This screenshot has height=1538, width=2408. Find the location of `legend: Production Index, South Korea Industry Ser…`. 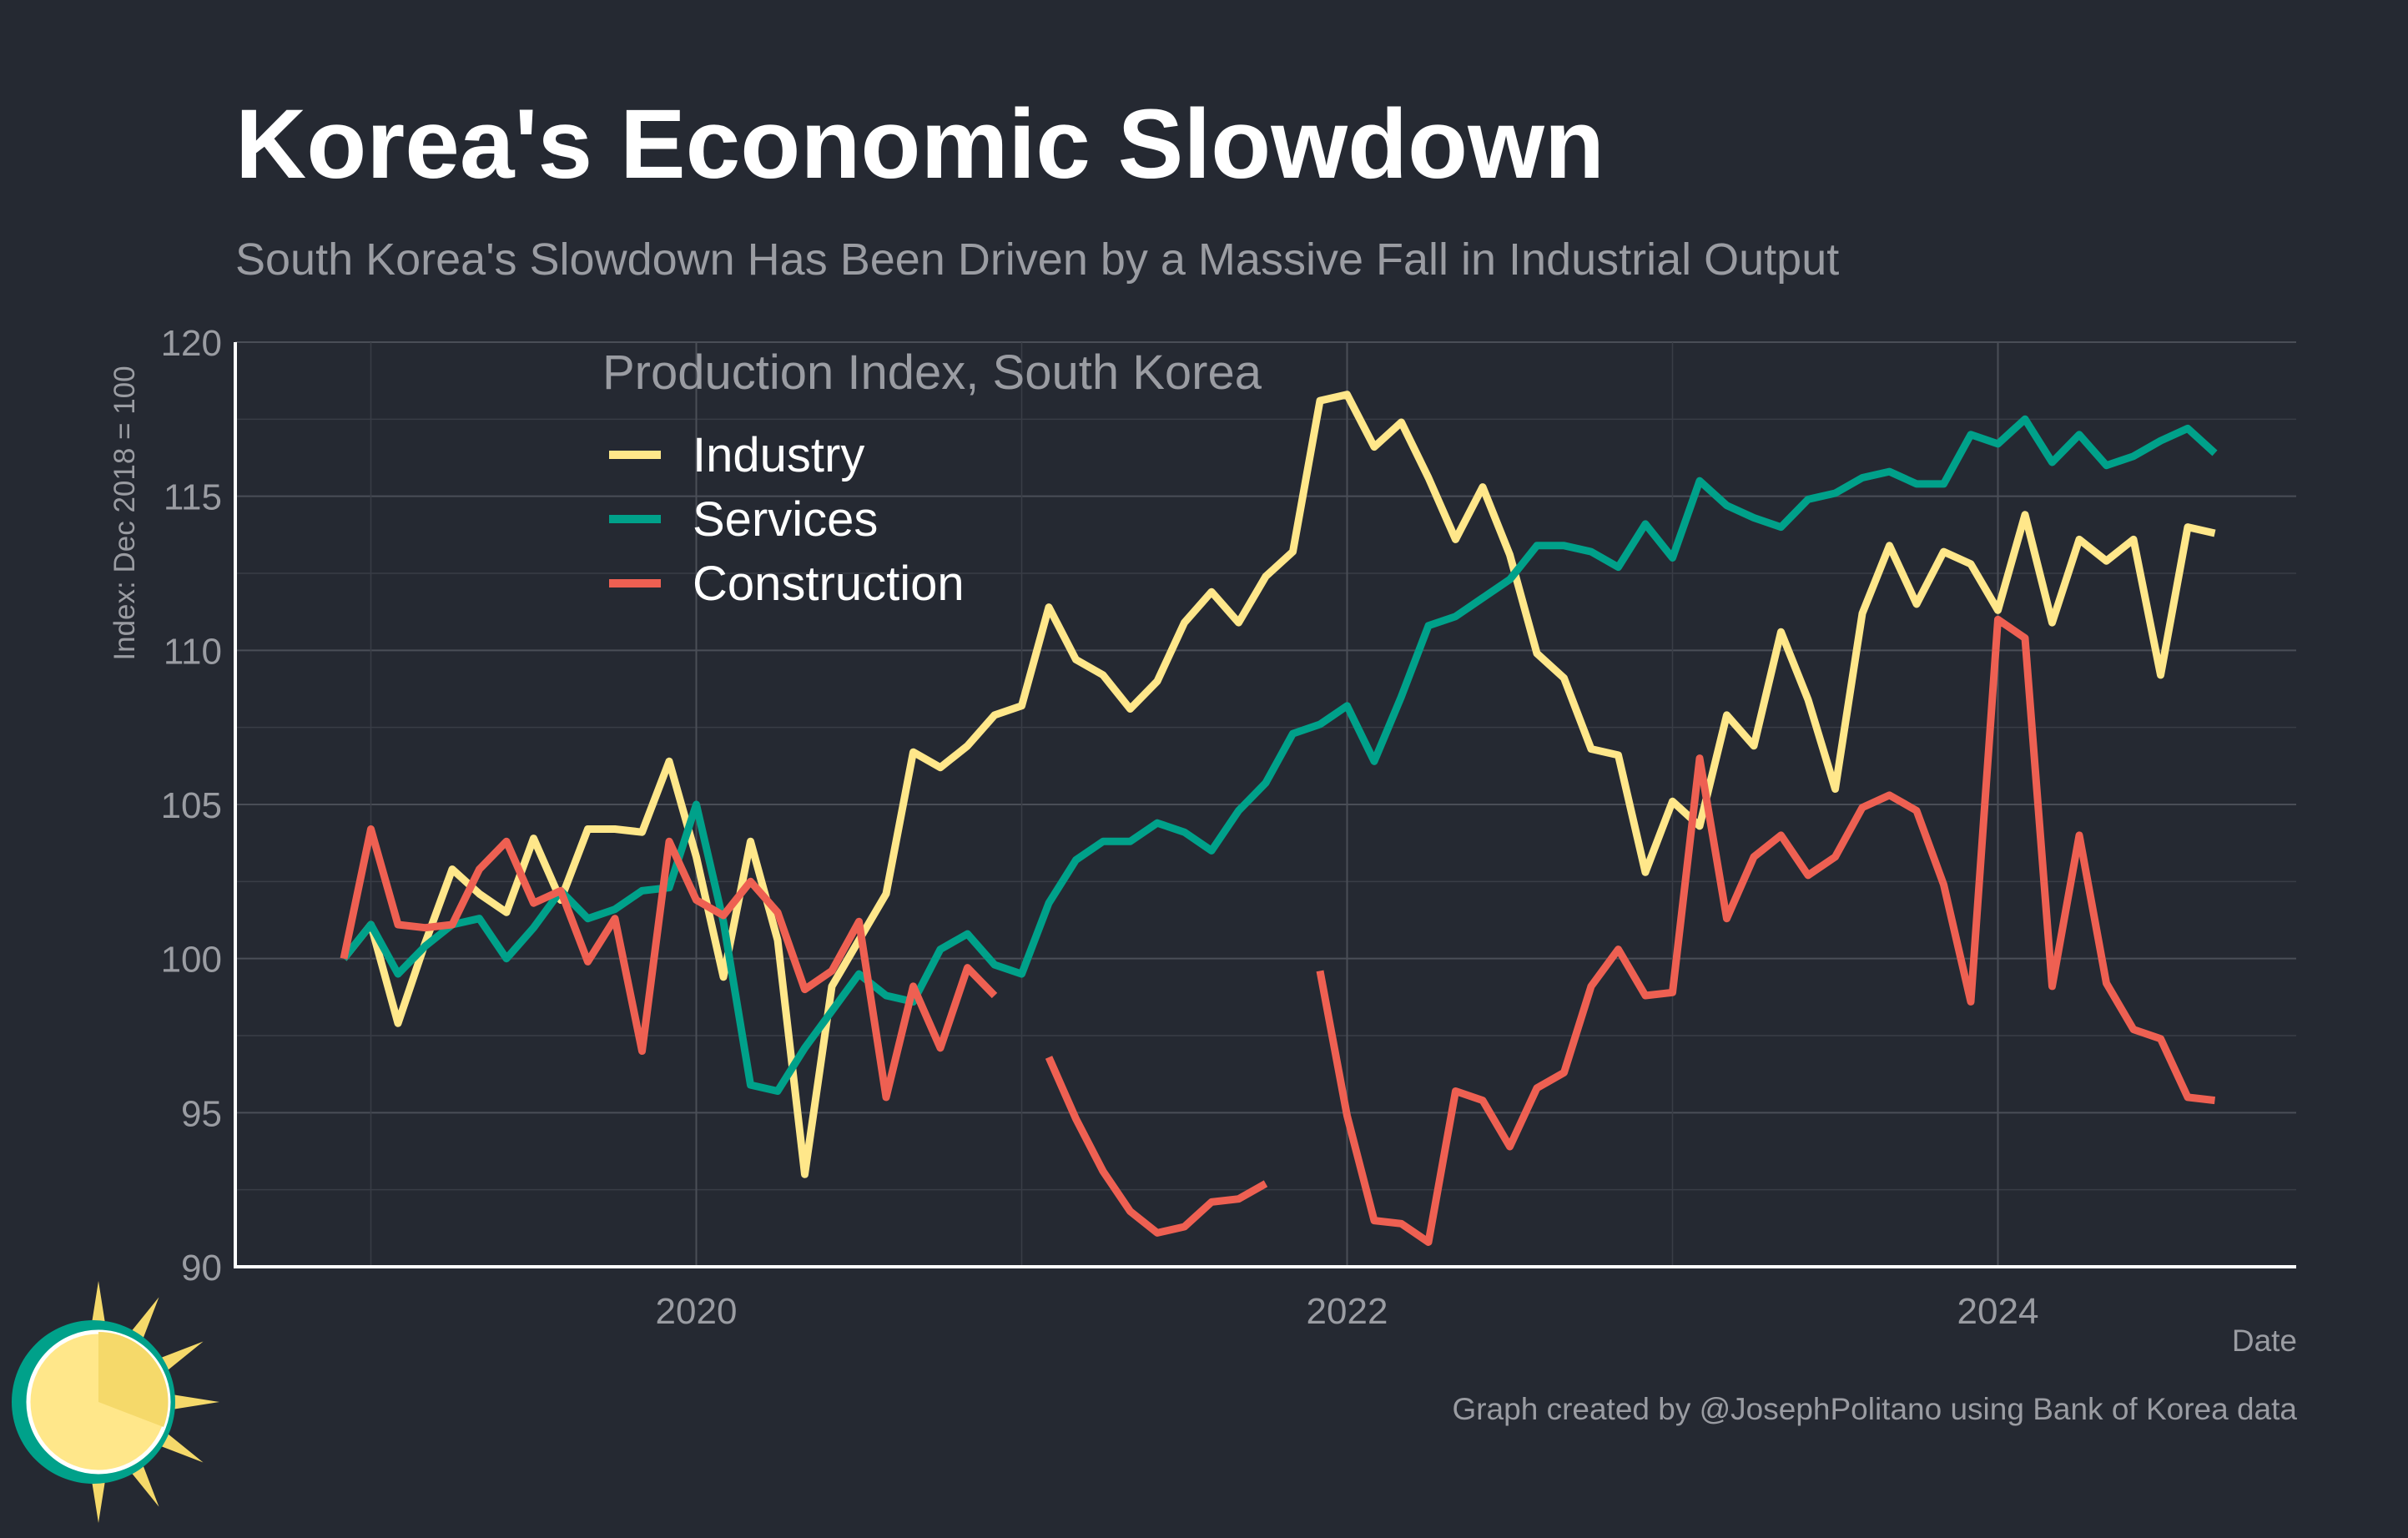

legend: Production Index, South Korea Industry Ser… is located at coordinates (932, 478).